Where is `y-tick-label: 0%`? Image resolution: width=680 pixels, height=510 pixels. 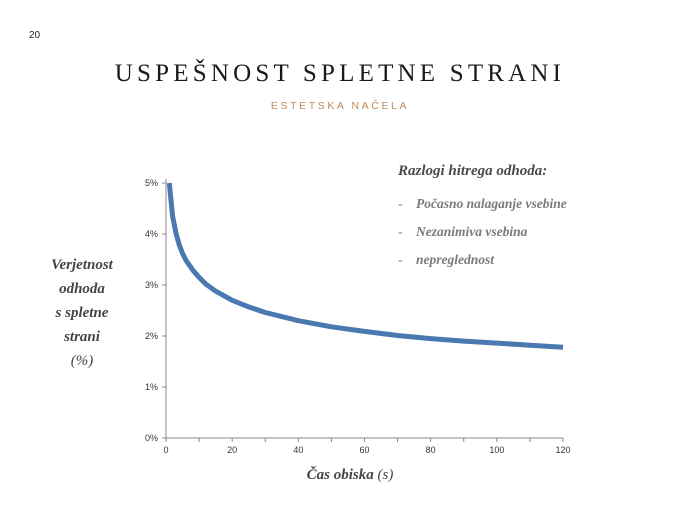 y-tick-label: 0% is located at coordinates (151, 438).